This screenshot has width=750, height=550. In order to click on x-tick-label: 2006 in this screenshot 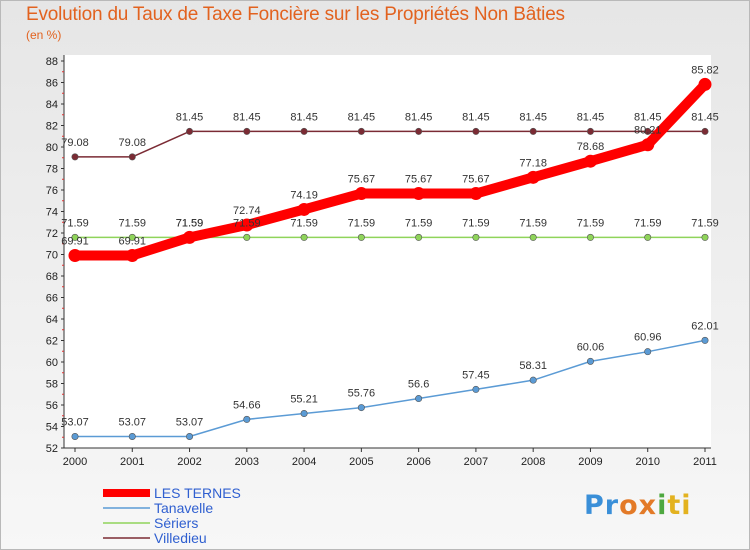, I will do `click(418, 462)`.